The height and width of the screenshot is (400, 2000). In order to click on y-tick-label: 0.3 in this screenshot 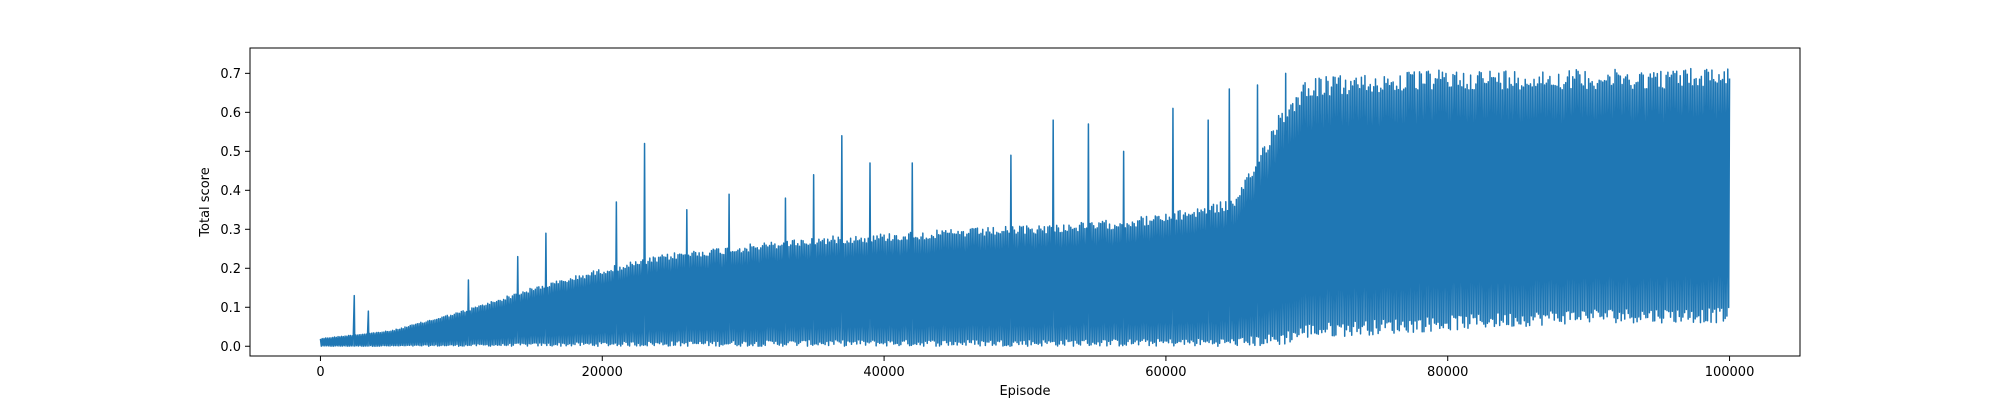, I will do `click(230, 230)`.